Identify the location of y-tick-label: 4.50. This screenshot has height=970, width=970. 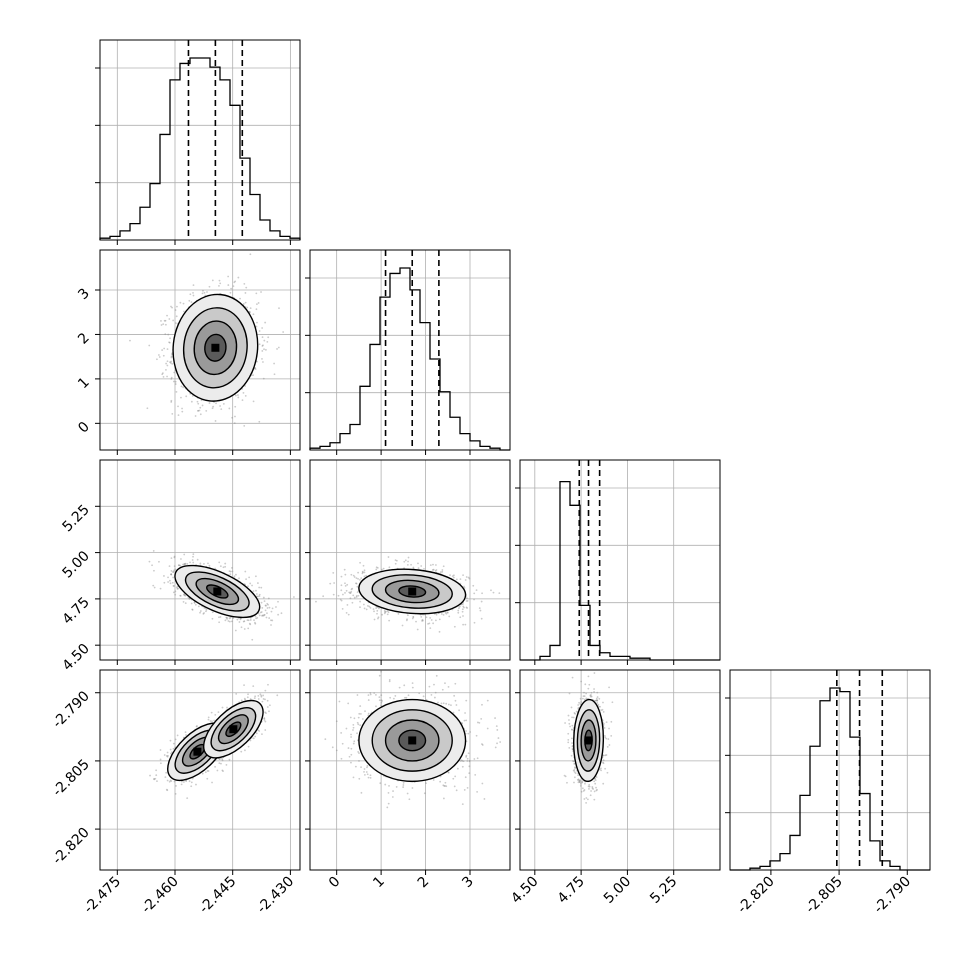
(75, 657).